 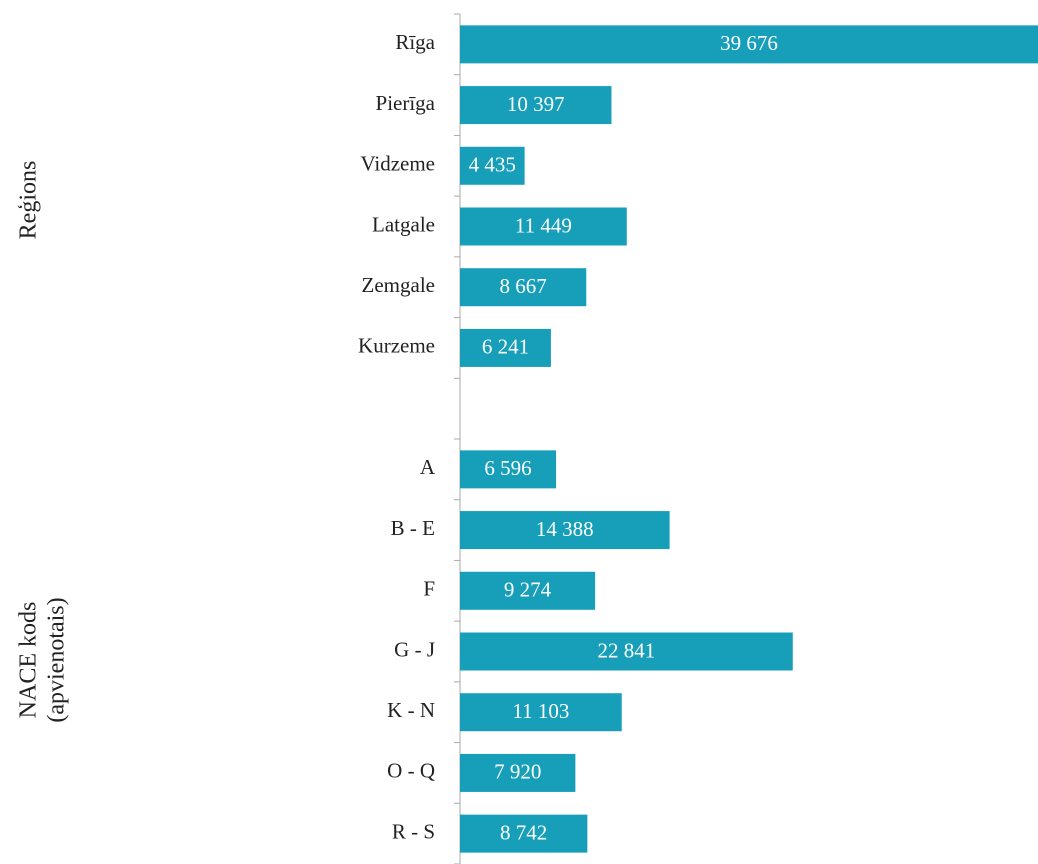 What do you see at coordinates (413, 831) in the screenshot?
I see `category-label: R - S` at bounding box center [413, 831].